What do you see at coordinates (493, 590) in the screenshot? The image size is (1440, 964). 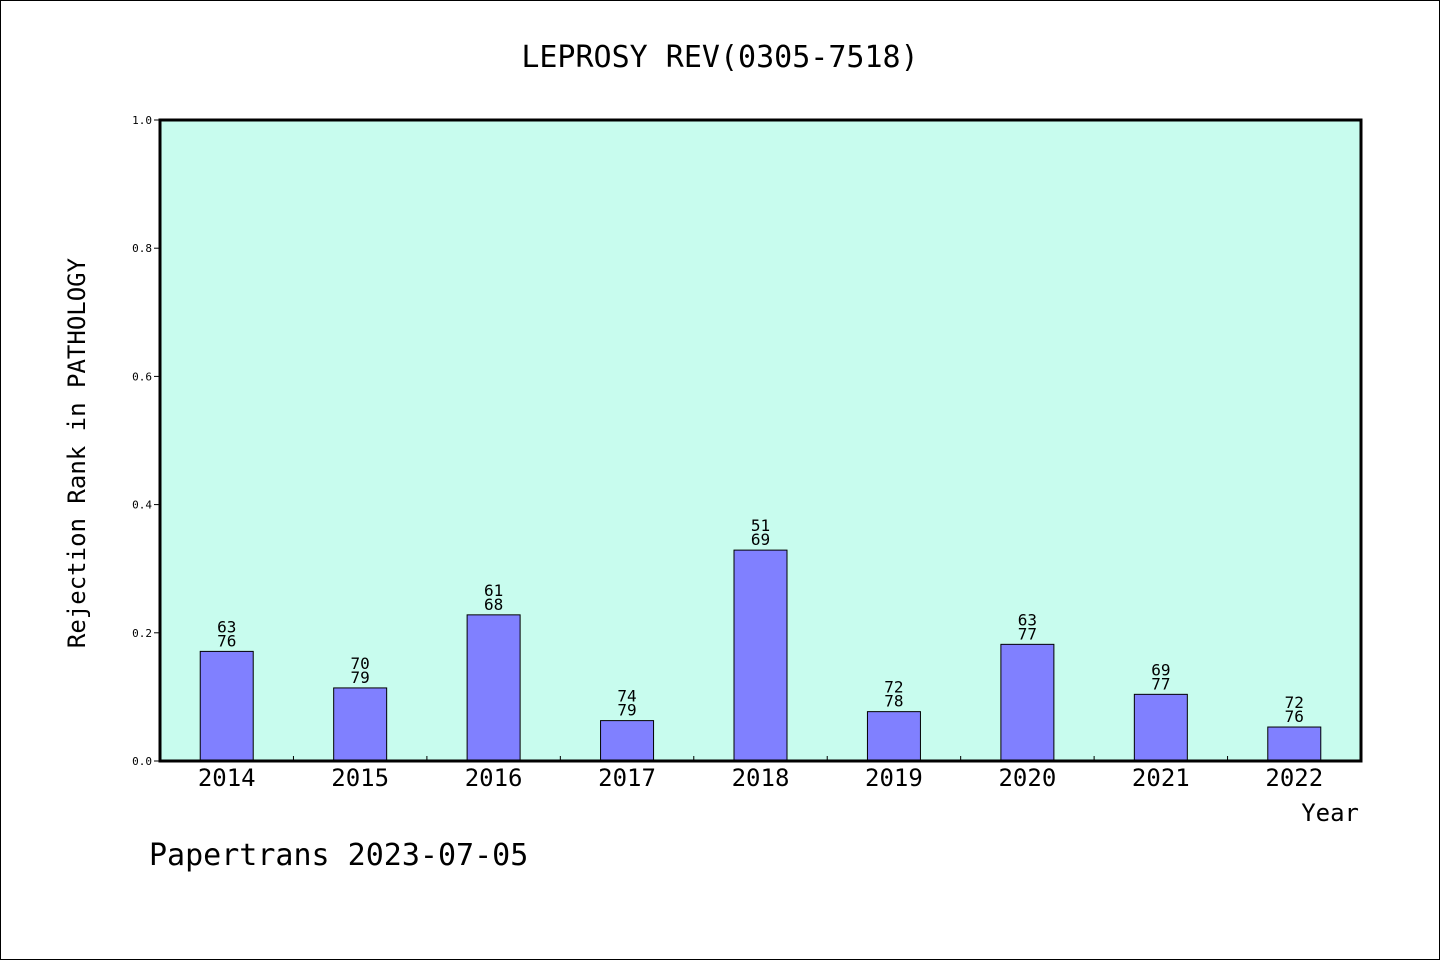 I see `bar-label-top: 61` at bounding box center [493, 590].